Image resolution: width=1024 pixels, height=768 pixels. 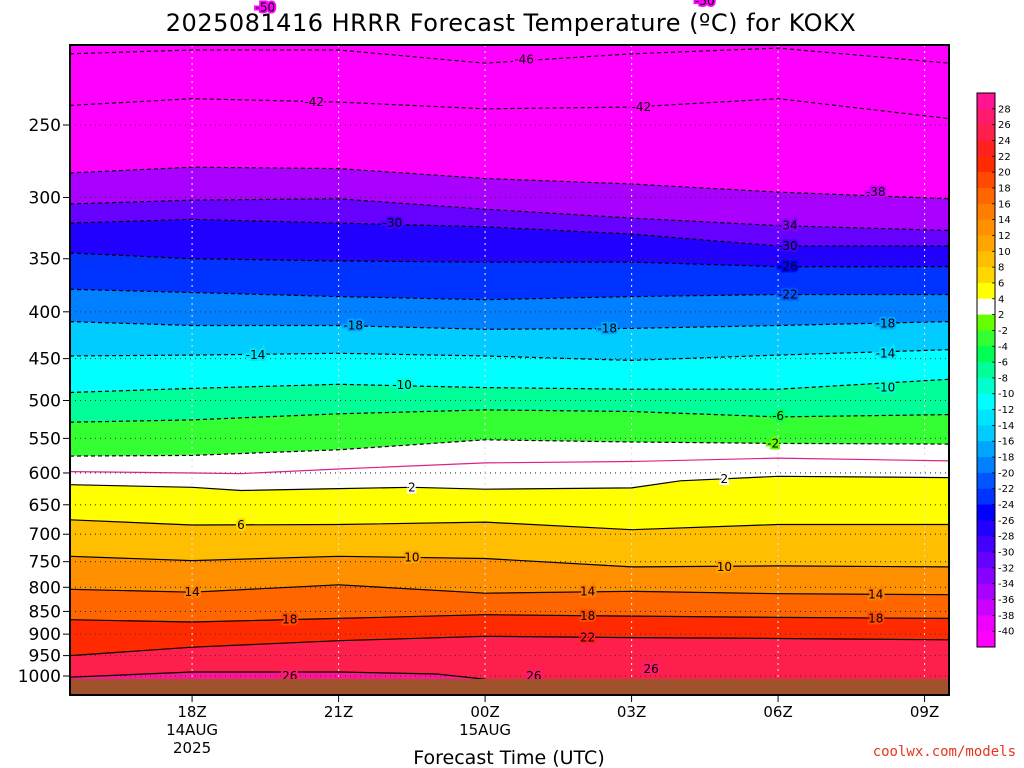 What do you see at coordinates (1003, 363) in the screenshot?
I see `colorbar-label--6: -6` at bounding box center [1003, 363].